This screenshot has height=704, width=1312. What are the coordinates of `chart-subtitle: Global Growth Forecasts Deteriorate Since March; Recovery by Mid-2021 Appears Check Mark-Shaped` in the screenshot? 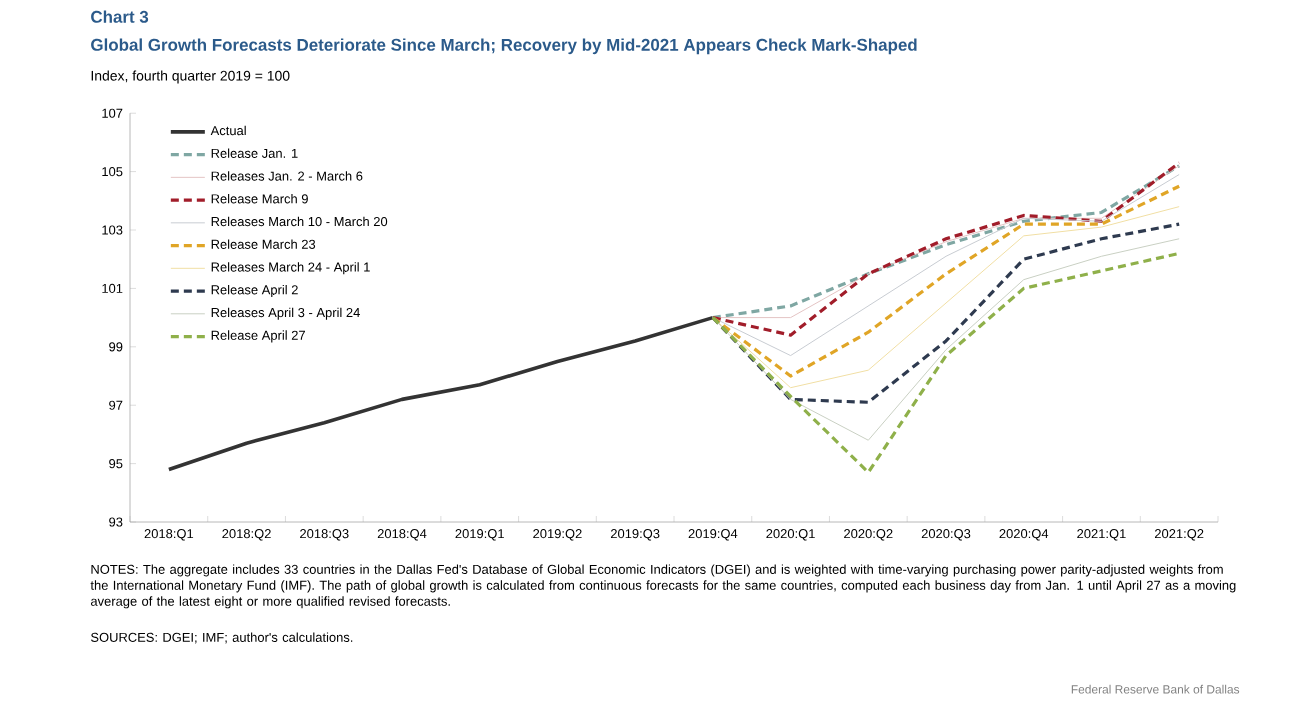 It's located at (504, 46).